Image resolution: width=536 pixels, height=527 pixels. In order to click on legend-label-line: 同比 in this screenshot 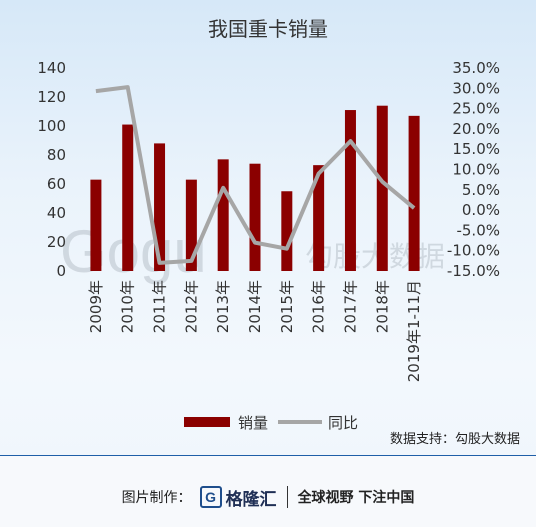, I will do `click(343, 423)`.